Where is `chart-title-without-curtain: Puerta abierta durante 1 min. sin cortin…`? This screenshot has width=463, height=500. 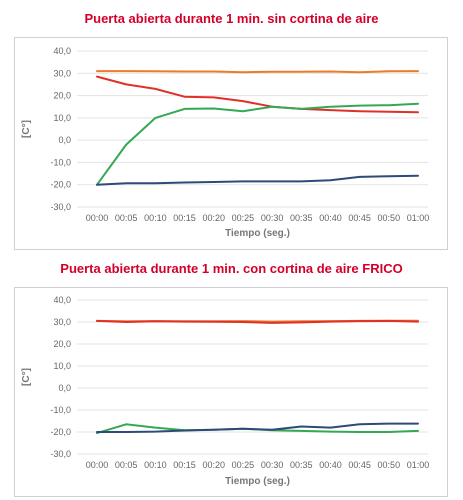
chart-title-without-curtain: Puerta abierta durante 1 min. sin cortin… is located at coordinates (231, 18).